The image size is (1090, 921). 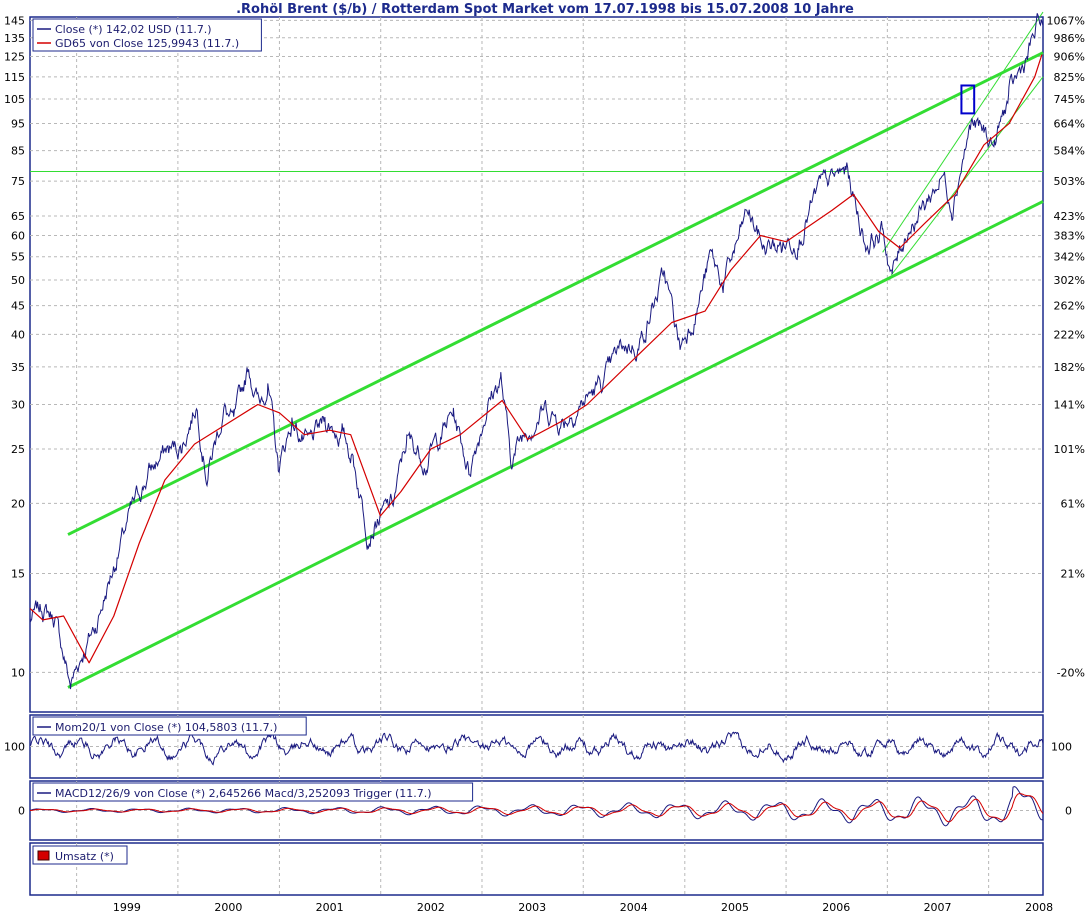 I want to click on y-tick-label-left: 40, so click(x=18, y=334).